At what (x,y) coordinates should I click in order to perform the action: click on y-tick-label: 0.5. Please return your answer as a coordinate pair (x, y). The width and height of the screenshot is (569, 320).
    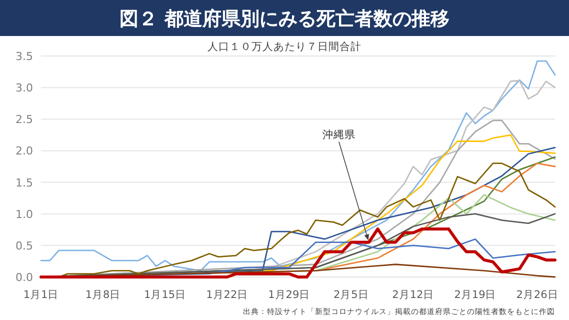
    Looking at the image, I should click on (24, 245).